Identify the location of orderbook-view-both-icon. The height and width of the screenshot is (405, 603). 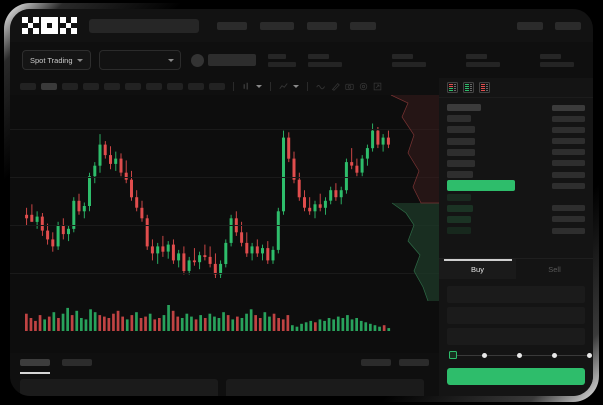
(452, 87).